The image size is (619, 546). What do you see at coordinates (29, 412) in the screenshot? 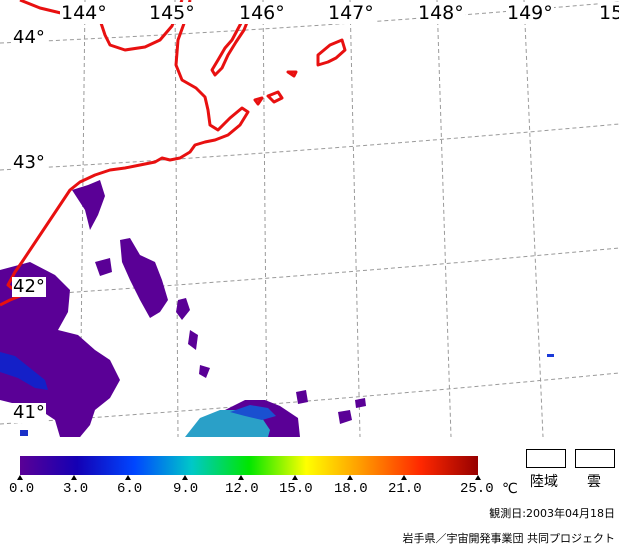
I see `latitude-label-41: 41°` at bounding box center [29, 412].